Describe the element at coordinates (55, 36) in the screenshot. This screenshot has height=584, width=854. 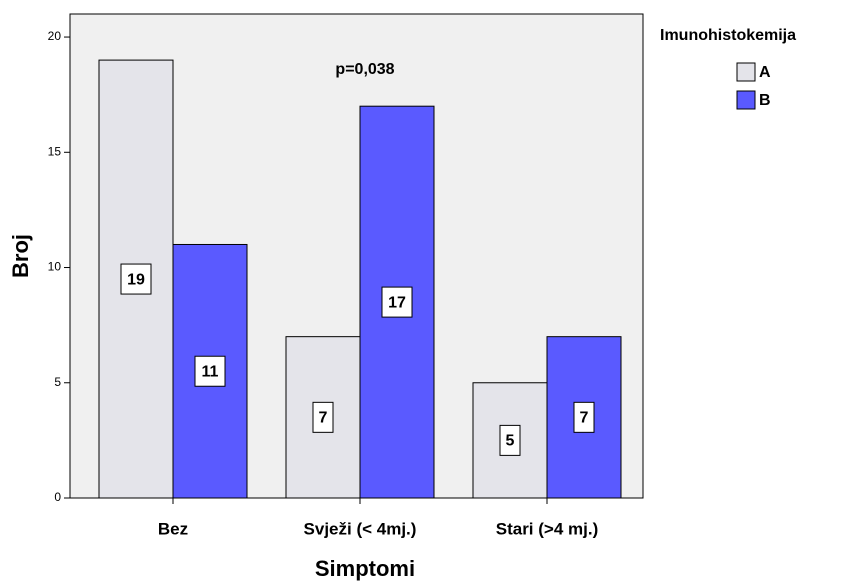
I see `y-tick-label: 20` at that location.